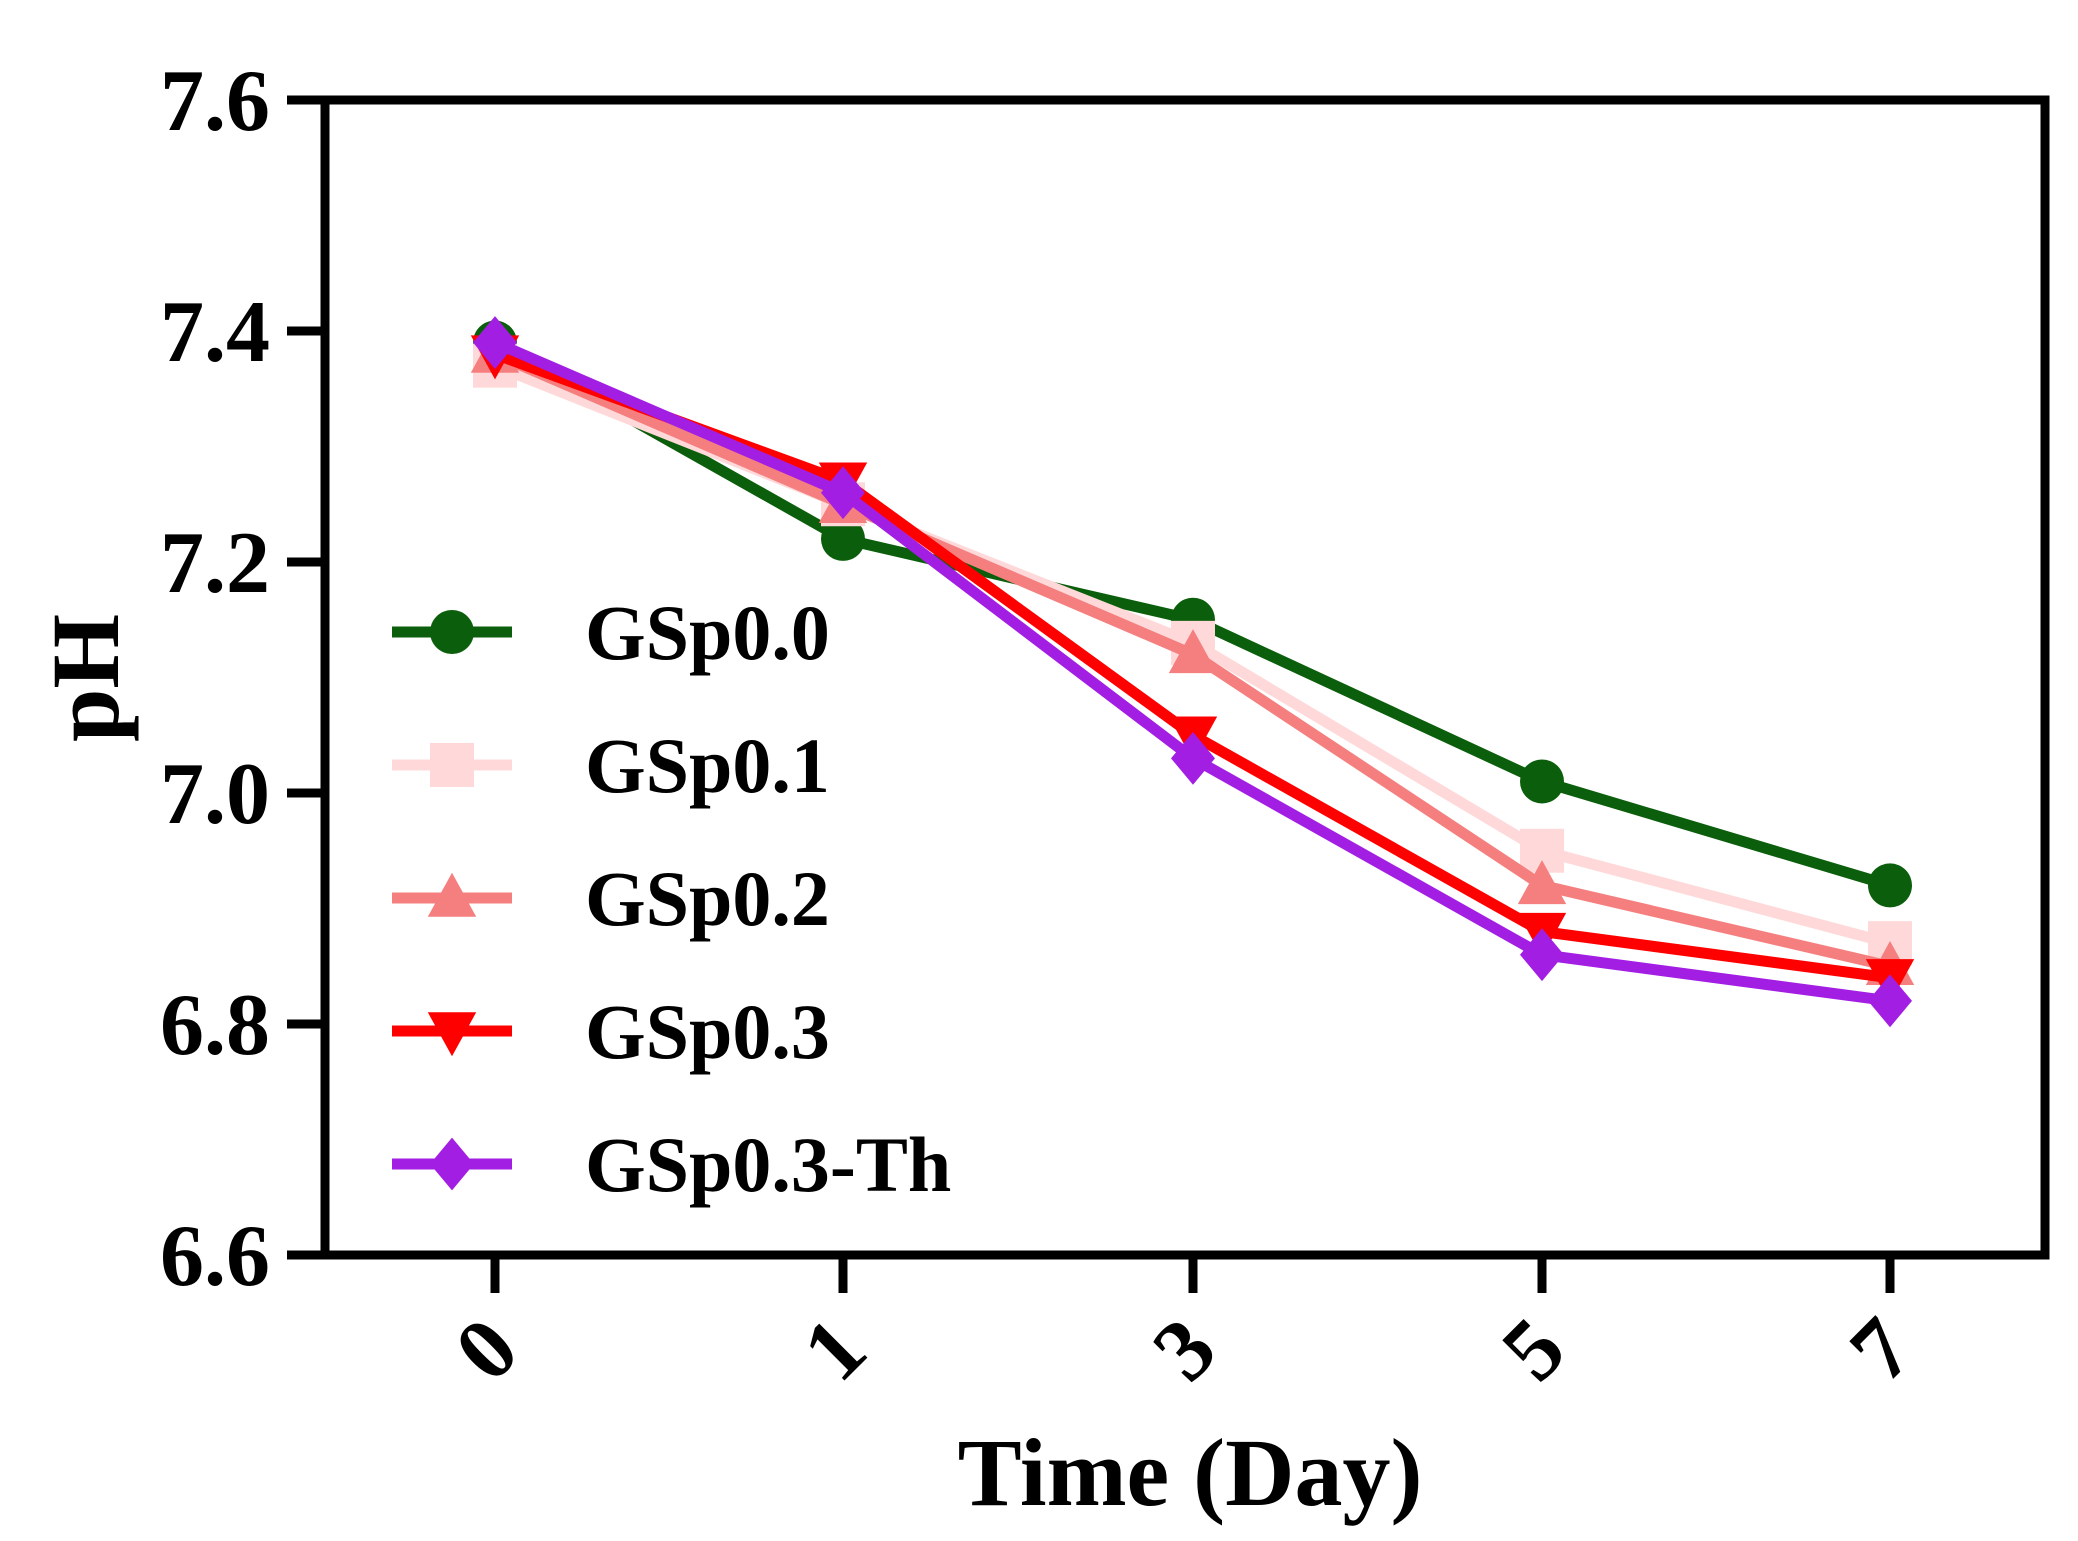 The width and height of the screenshot is (2078, 1541). Describe the element at coordinates (487, 1350) in the screenshot. I see `x-tick-label: 0` at that location.